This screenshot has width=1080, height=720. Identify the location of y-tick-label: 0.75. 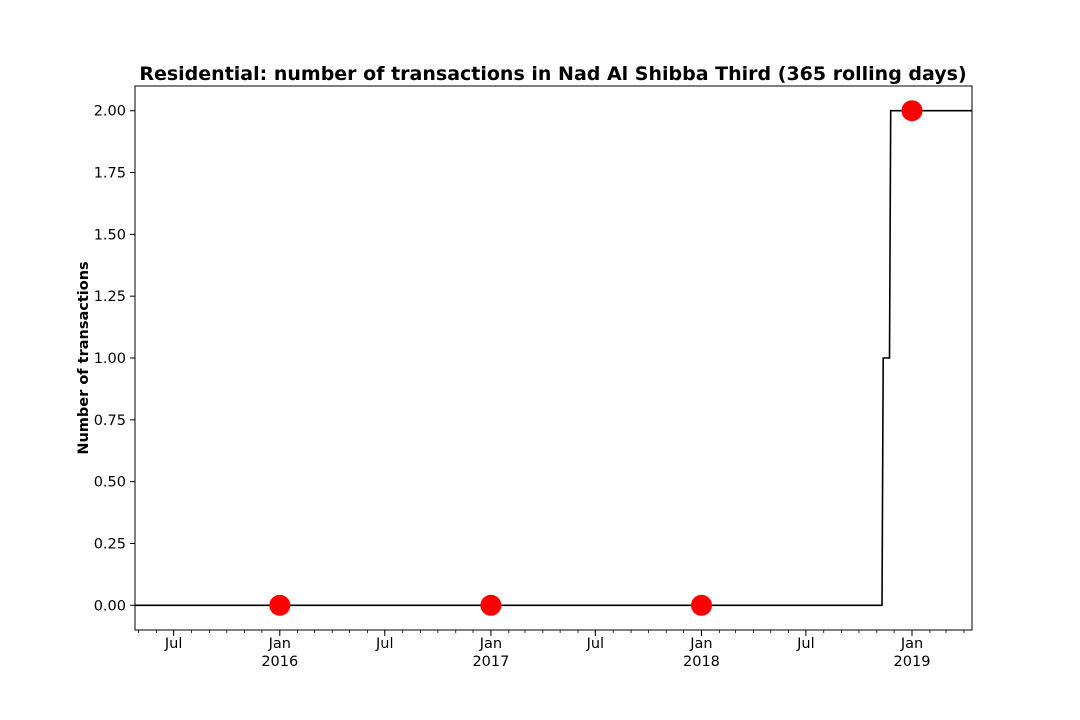
(110, 421).